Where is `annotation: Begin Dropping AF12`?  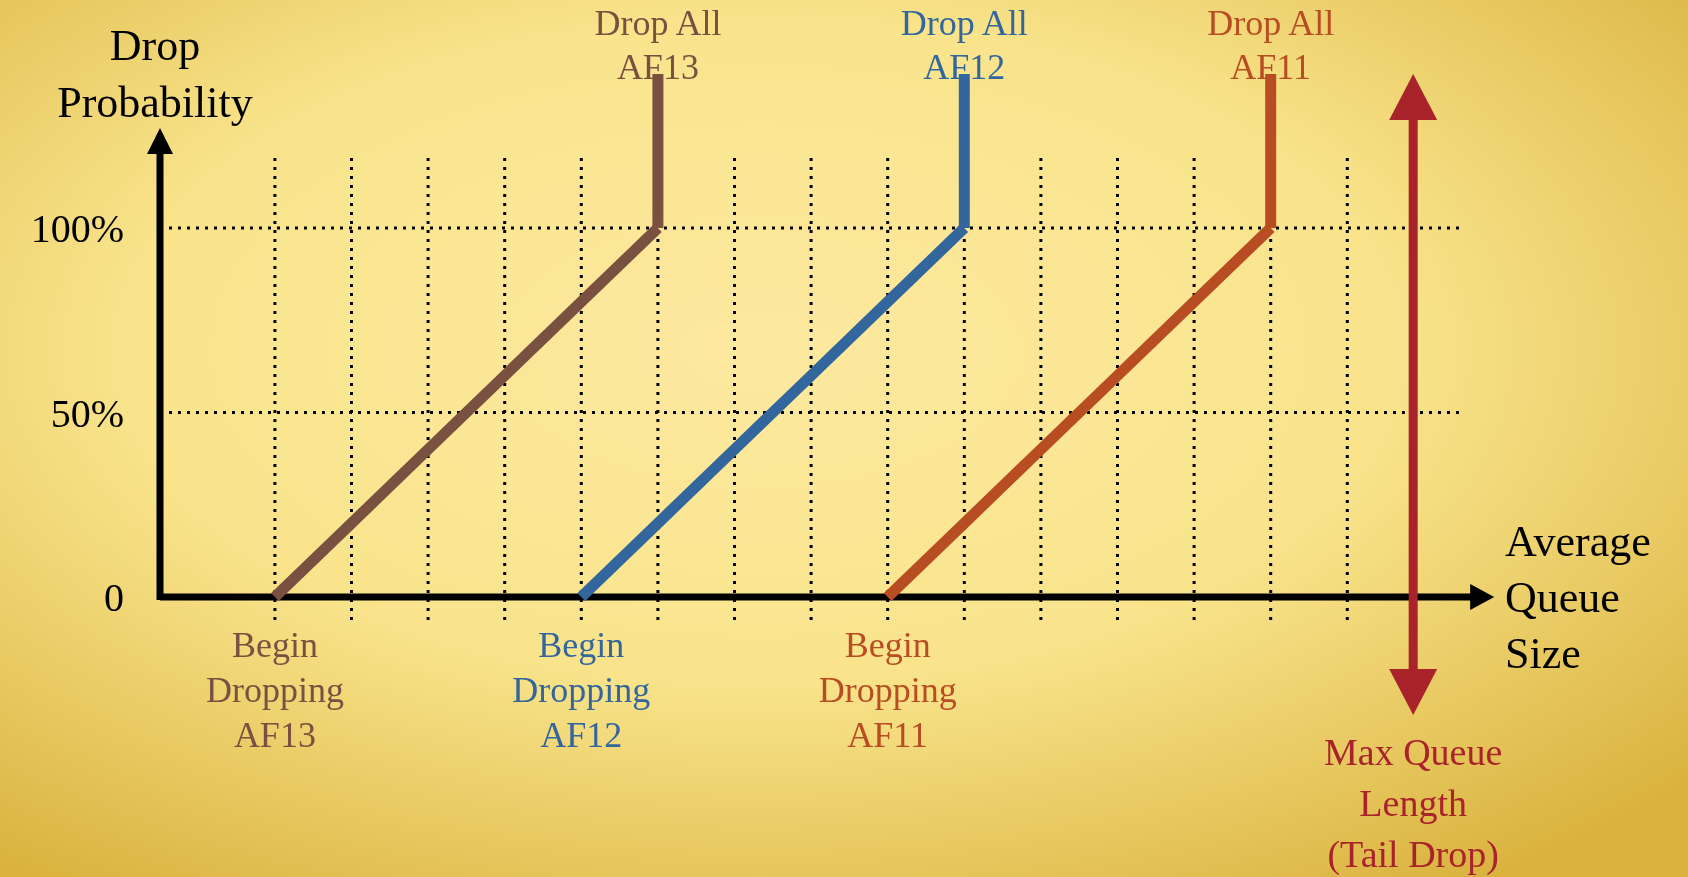
annotation: Begin Dropping AF12 is located at coordinates (581, 690).